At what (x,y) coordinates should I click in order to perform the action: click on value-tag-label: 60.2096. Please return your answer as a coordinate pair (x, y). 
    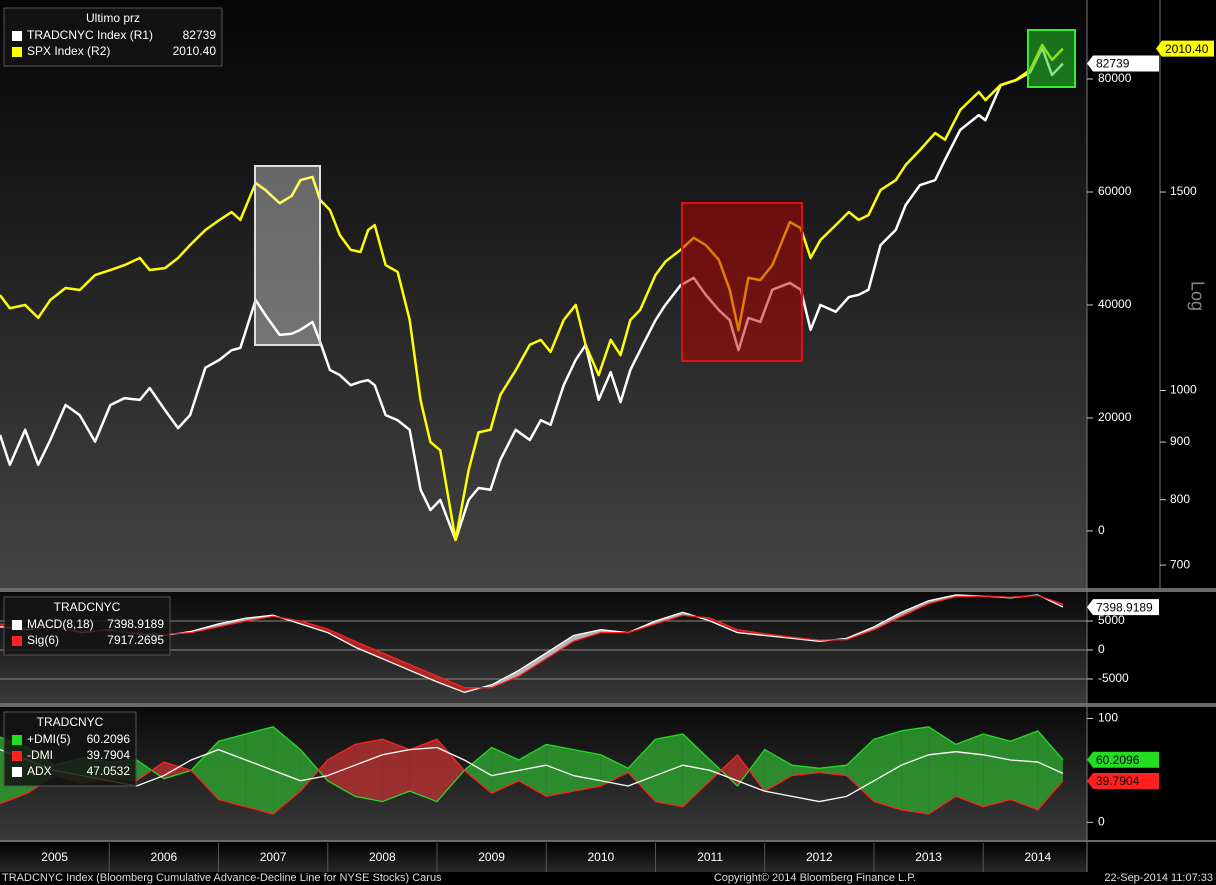
    Looking at the image, I should click on (1118, 760).